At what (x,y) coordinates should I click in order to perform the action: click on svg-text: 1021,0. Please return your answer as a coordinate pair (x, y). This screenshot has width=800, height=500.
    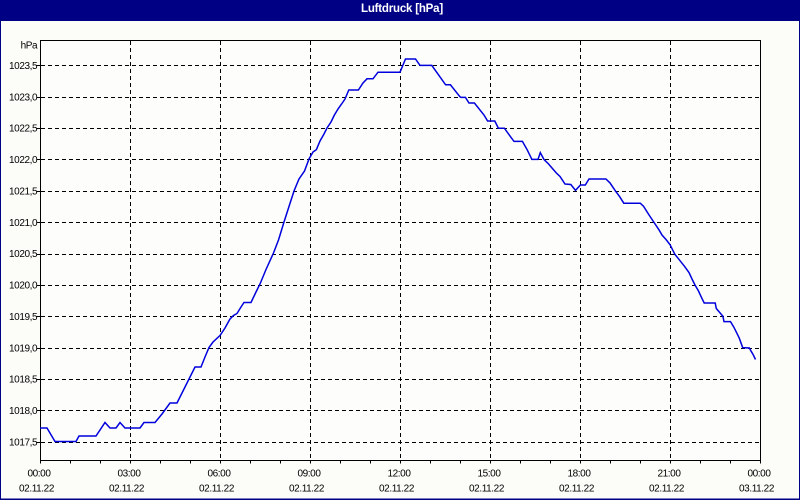
    Looking at the image, I should click on (23, 223).